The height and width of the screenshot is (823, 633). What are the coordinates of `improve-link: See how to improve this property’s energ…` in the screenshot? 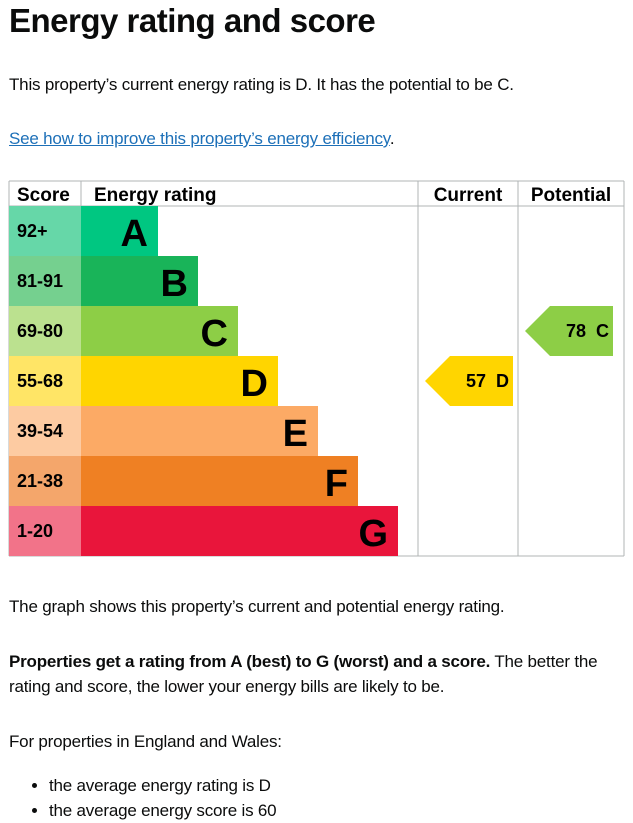 It's located at (199, 138).